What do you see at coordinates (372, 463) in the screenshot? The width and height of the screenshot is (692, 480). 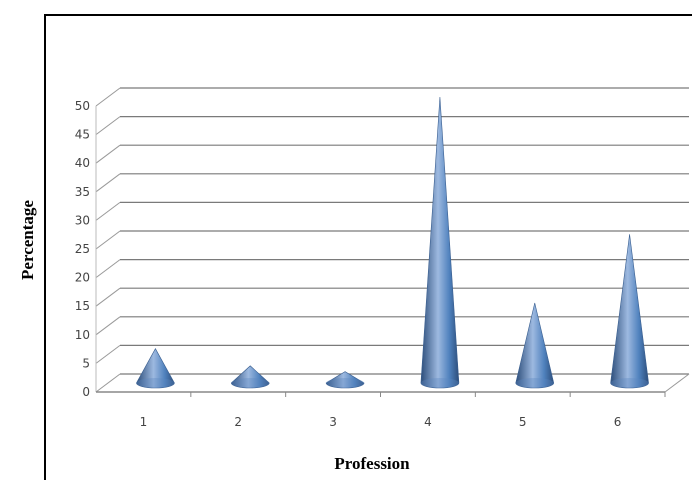 I see `x-axis-label: Profession` at bounding box center [372, 463].